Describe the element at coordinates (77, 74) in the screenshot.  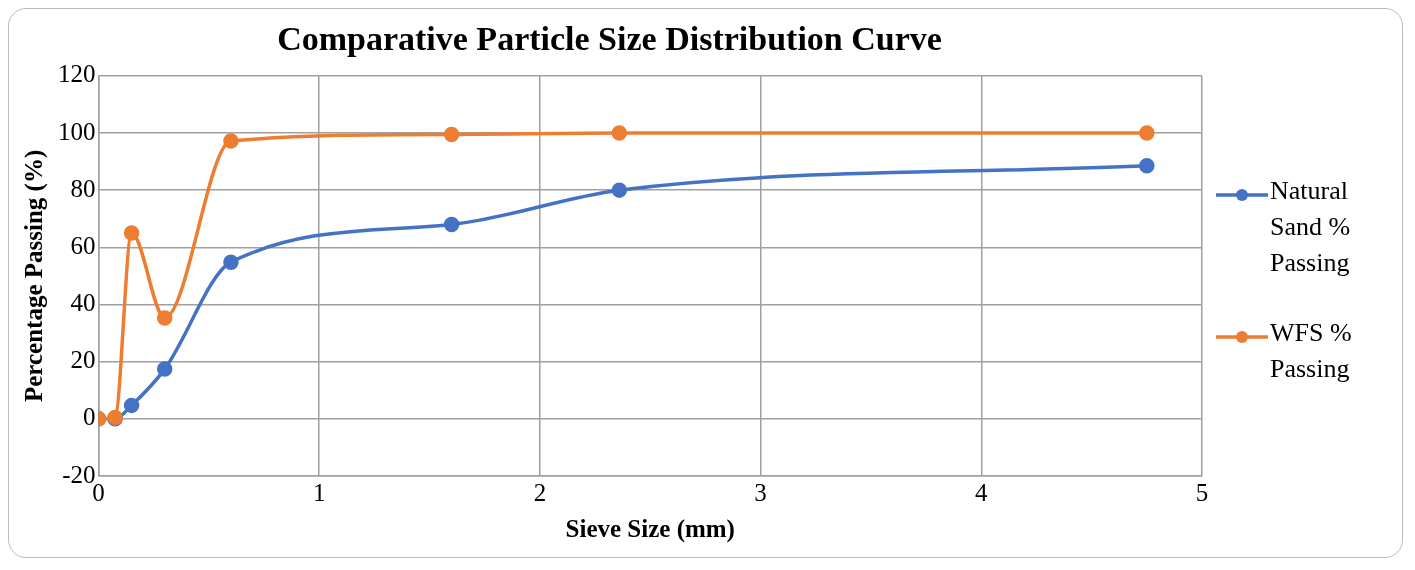
I see `y-tick-label: 120` at that location.